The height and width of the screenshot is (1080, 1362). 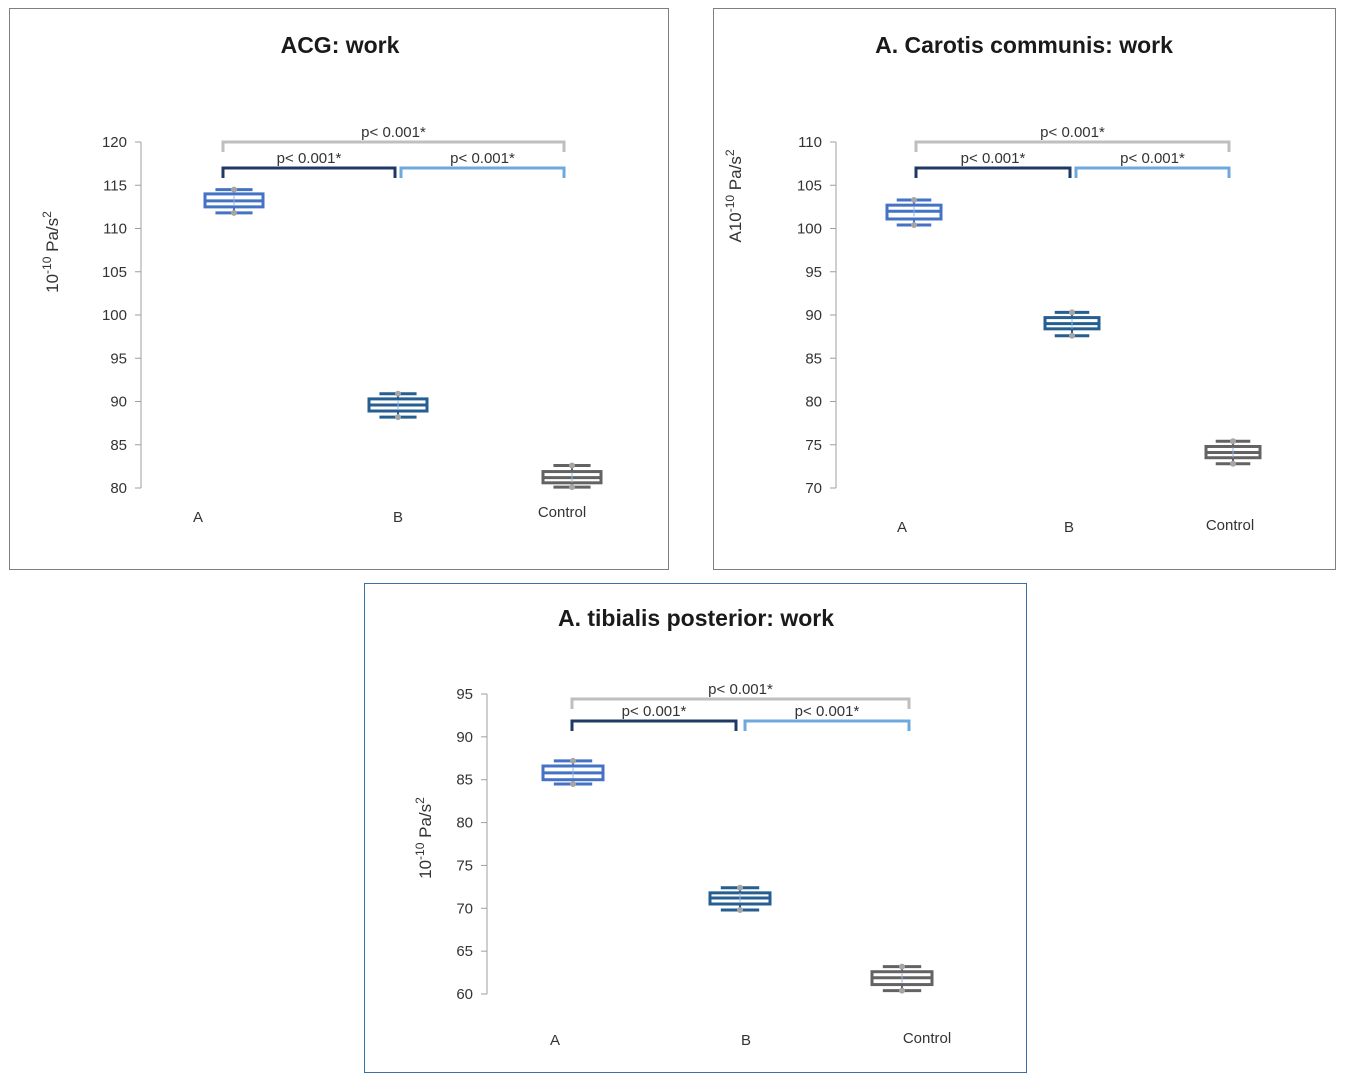 I want to click on y-tick-label: 120, so click(x=114, y=142).